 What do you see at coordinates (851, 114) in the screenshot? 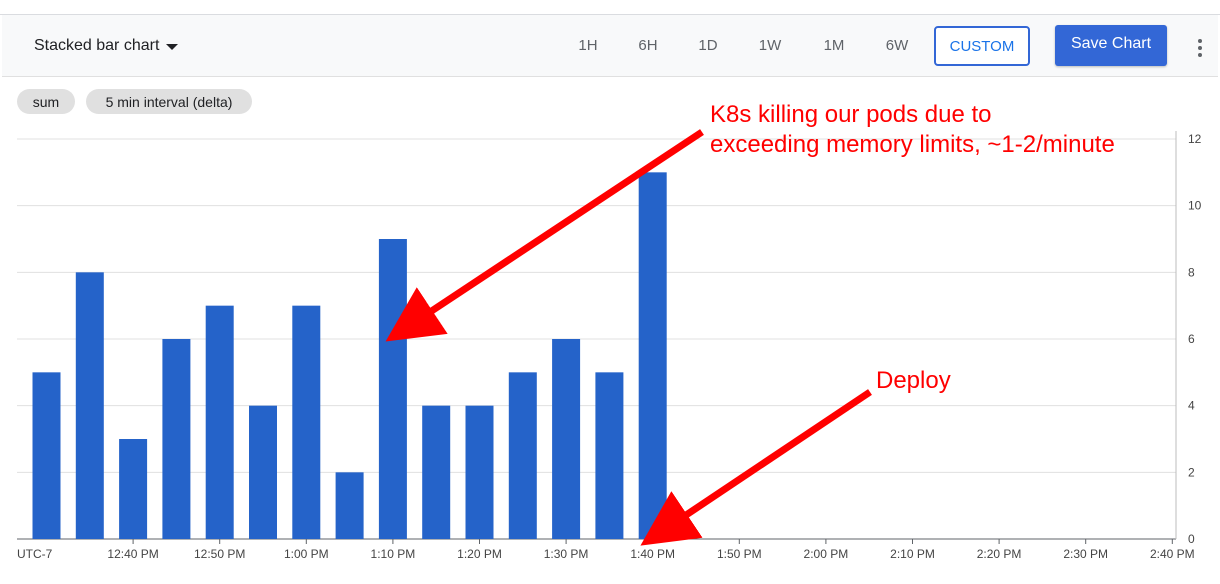
I see `annotation-0-line-0: K8s killing our pods due to` at bounding box center [851, 114].